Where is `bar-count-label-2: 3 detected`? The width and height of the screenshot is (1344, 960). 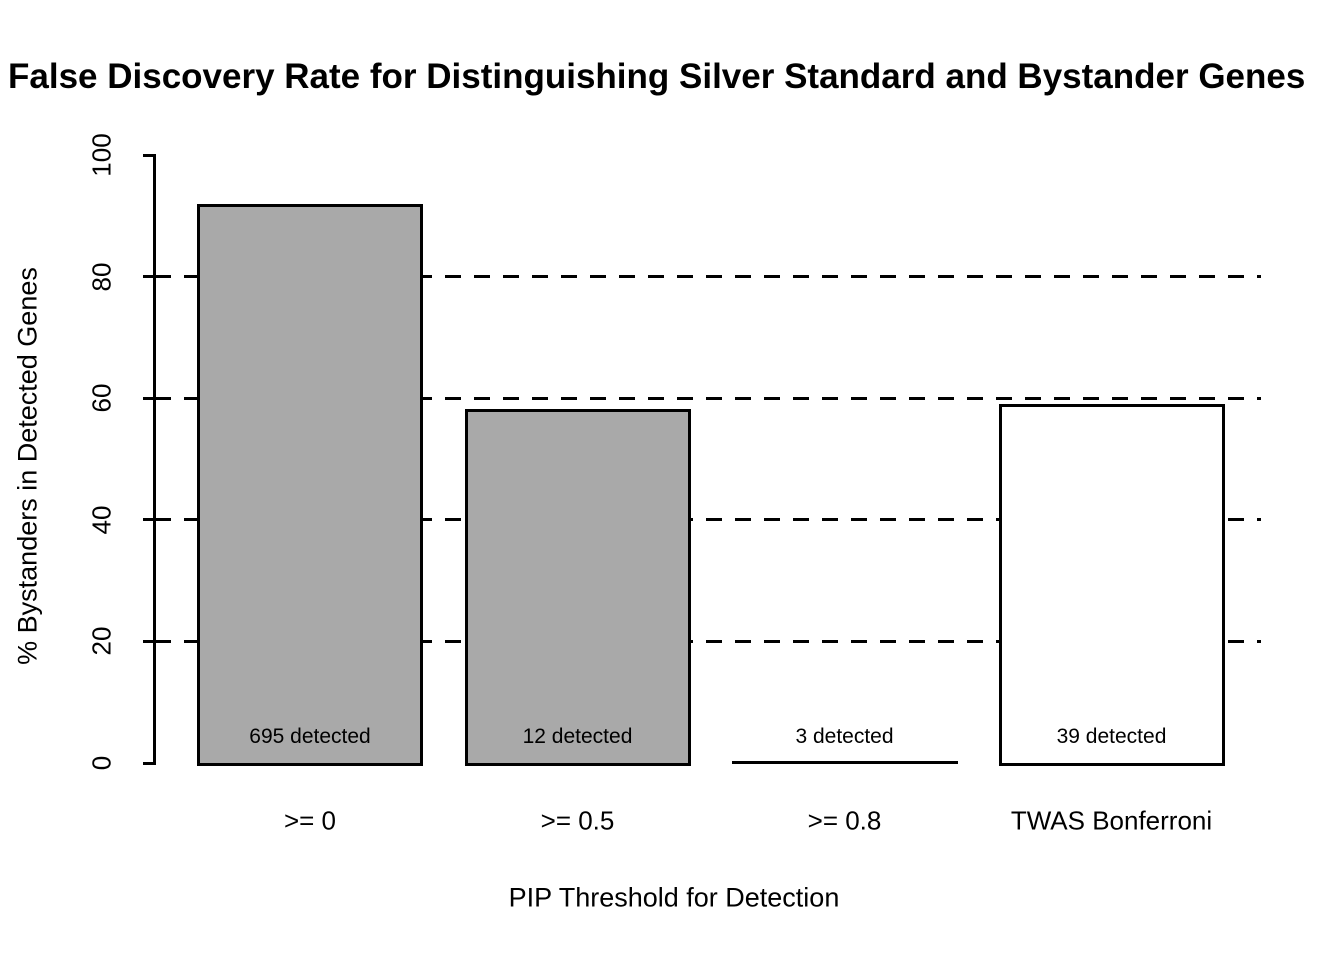
bar-count-label-2: 3 detected is located at coordinates (844, 736).